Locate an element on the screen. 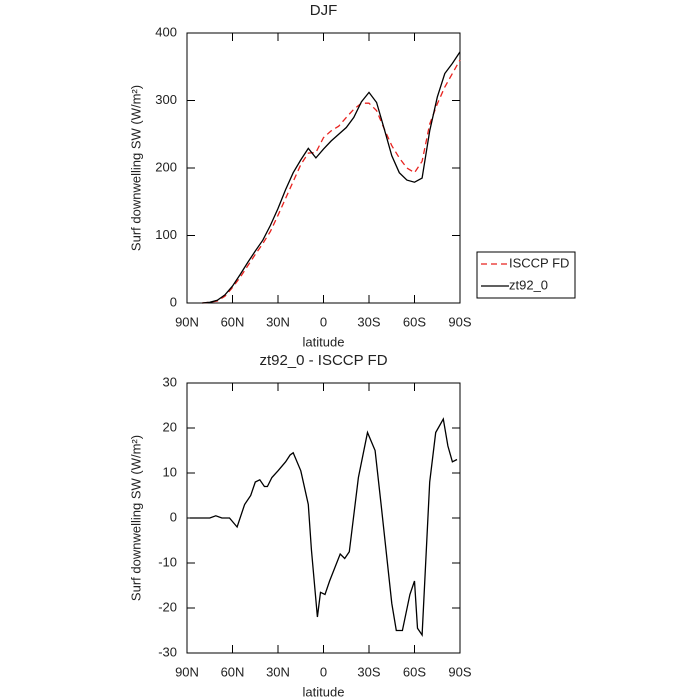 This screenshot has width=700, height=700. y-tick-label: 300 is located at coordinates (166, 99).